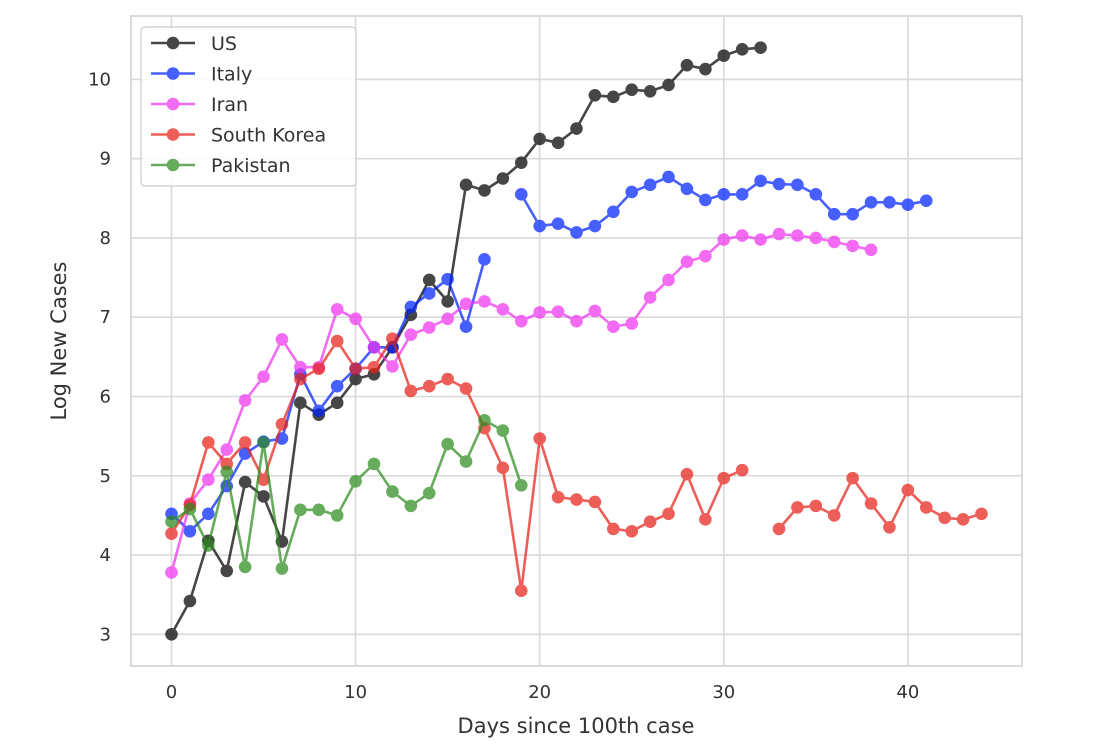 The image size is (1094, 748). Describe the element at coordinates (173, 165) in the screenshot. I see `legend-dot-pakistan` at that location.